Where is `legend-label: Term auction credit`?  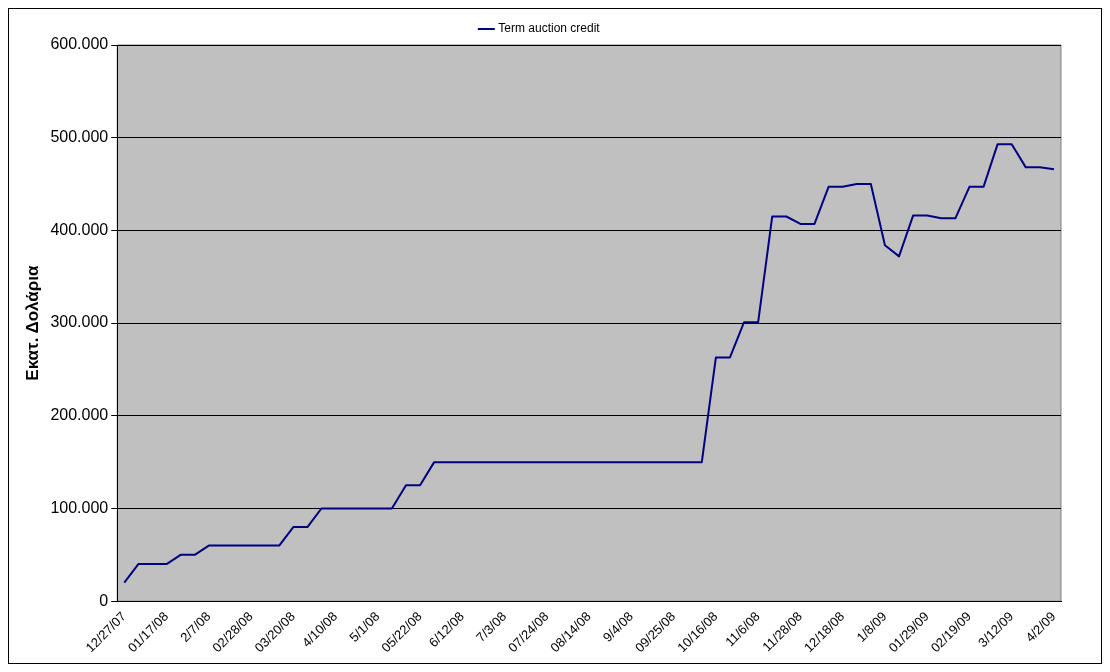 legend-label: Term auction credit is located at coordinates (549, 28).